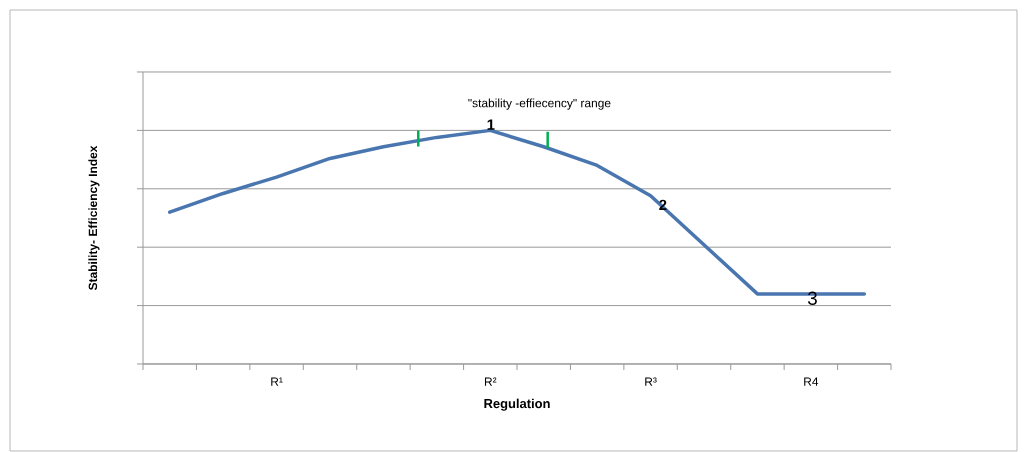  What do you see at coordinates (94, 218) in the screenshot?
I see `y-axis-title: Stability- Efficiency Index` at bounding box center [94, 218].